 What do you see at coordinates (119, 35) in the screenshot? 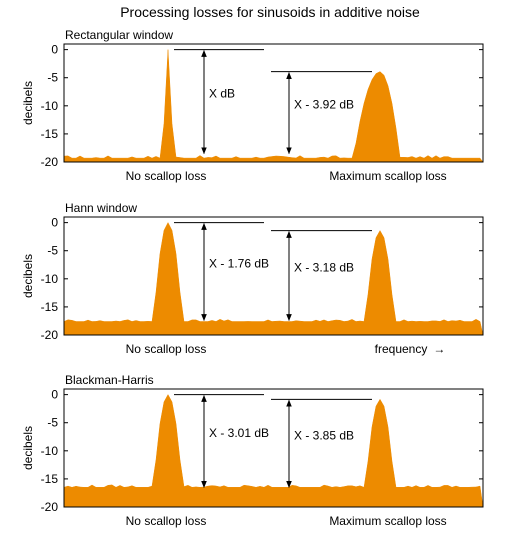
I see `panel-title: Rectangular window` at bounding box center [119, 35].